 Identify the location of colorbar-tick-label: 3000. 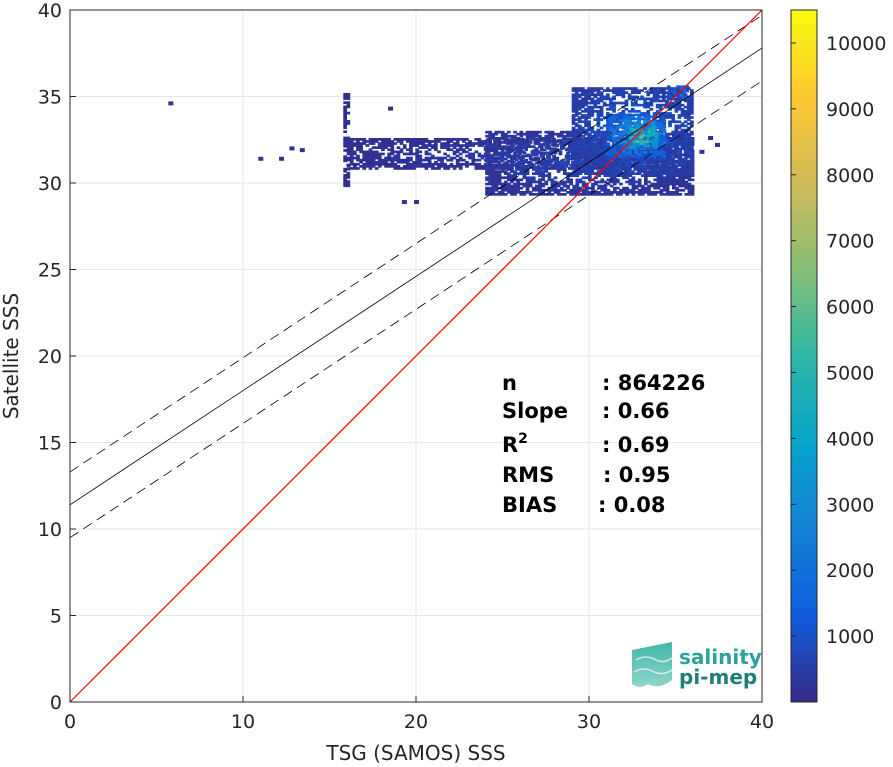
(850, 505).